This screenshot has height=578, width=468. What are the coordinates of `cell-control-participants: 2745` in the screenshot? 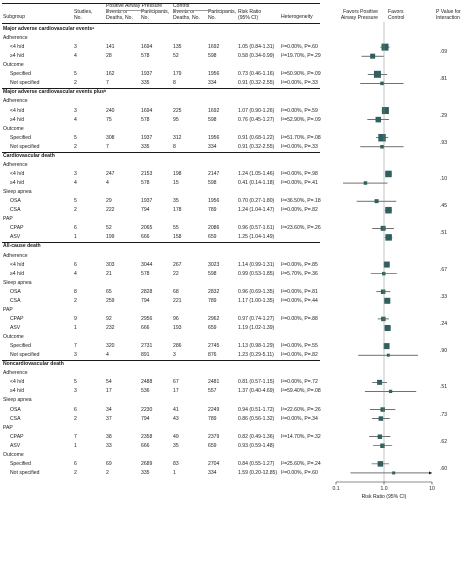 It's located at (214, 346).